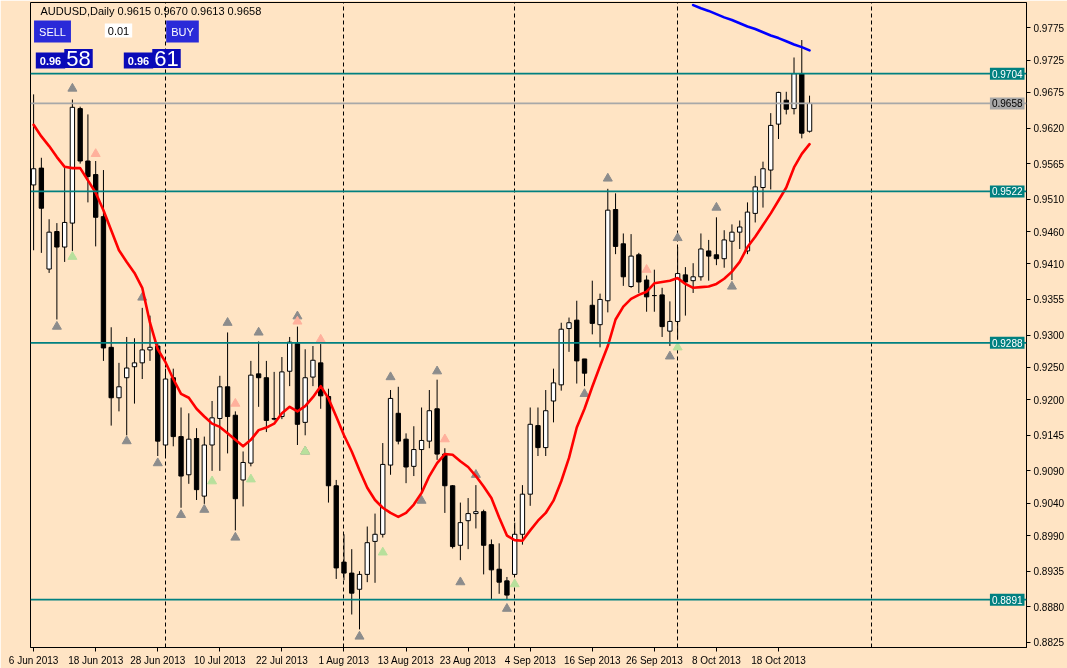 Image resolution: width=1067 pixels, height=668 pixels. What do you see at coordinates (220, 660) in the screenshot?
I see `x-tick-label: 10 Jul 2013` at bounding box center [220, 660].